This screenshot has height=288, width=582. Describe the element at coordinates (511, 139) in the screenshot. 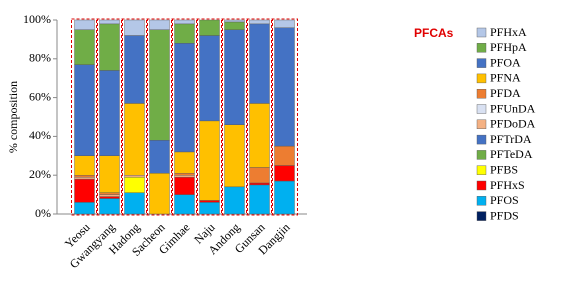

I see `legend-label: PFTrDA` at that location.